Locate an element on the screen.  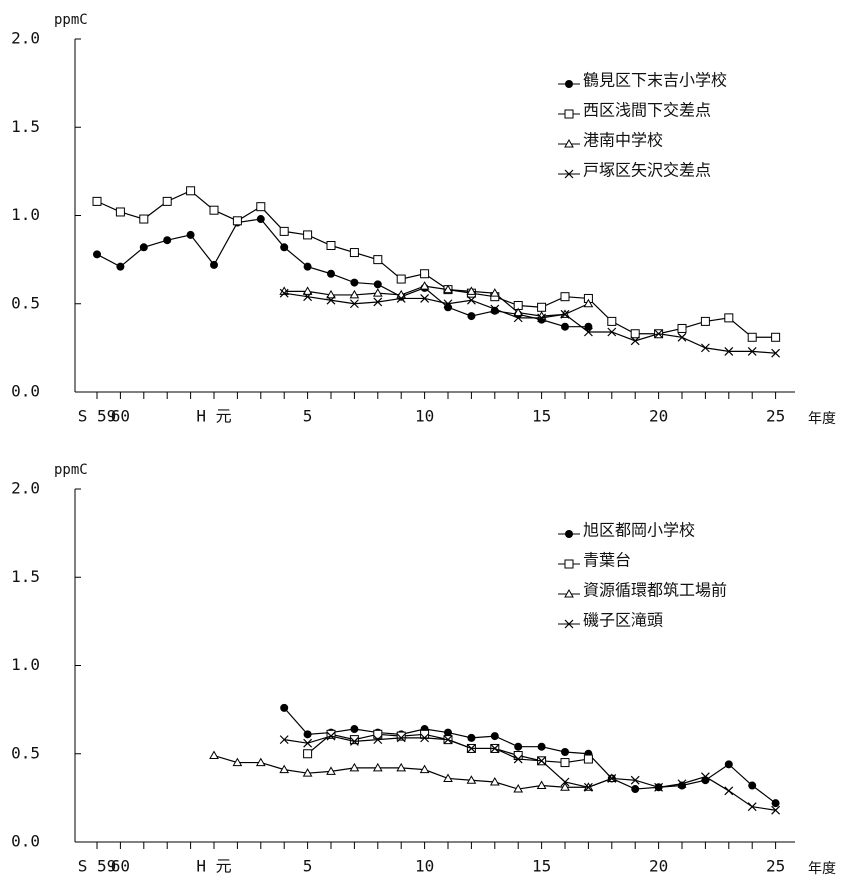
legend-label: 戸塚区矢沢交差点 is located at coordinates (647, 170).